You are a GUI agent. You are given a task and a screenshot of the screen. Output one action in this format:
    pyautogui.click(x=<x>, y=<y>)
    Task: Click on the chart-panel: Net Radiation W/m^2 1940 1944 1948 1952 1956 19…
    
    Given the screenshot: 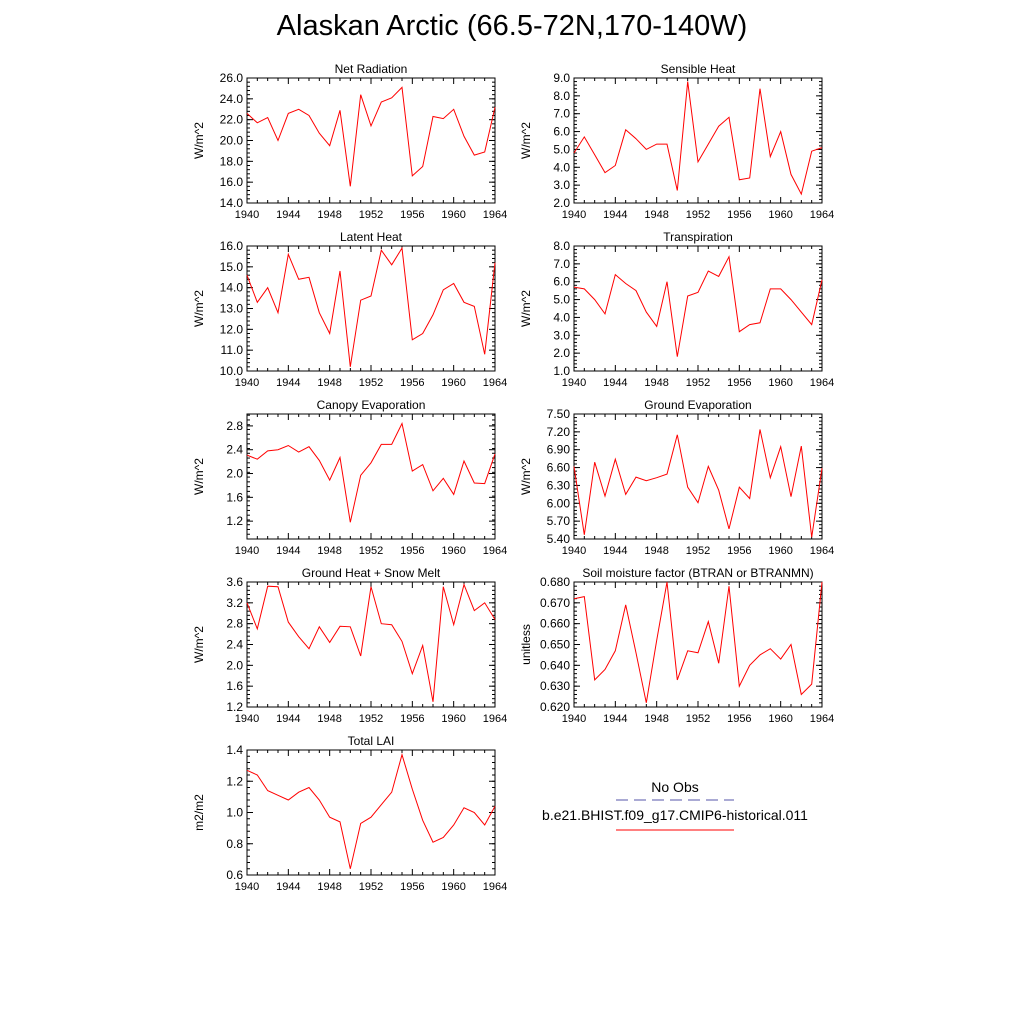 What is the action you would take?
    pyautogui.click(x=349, y=141)
    